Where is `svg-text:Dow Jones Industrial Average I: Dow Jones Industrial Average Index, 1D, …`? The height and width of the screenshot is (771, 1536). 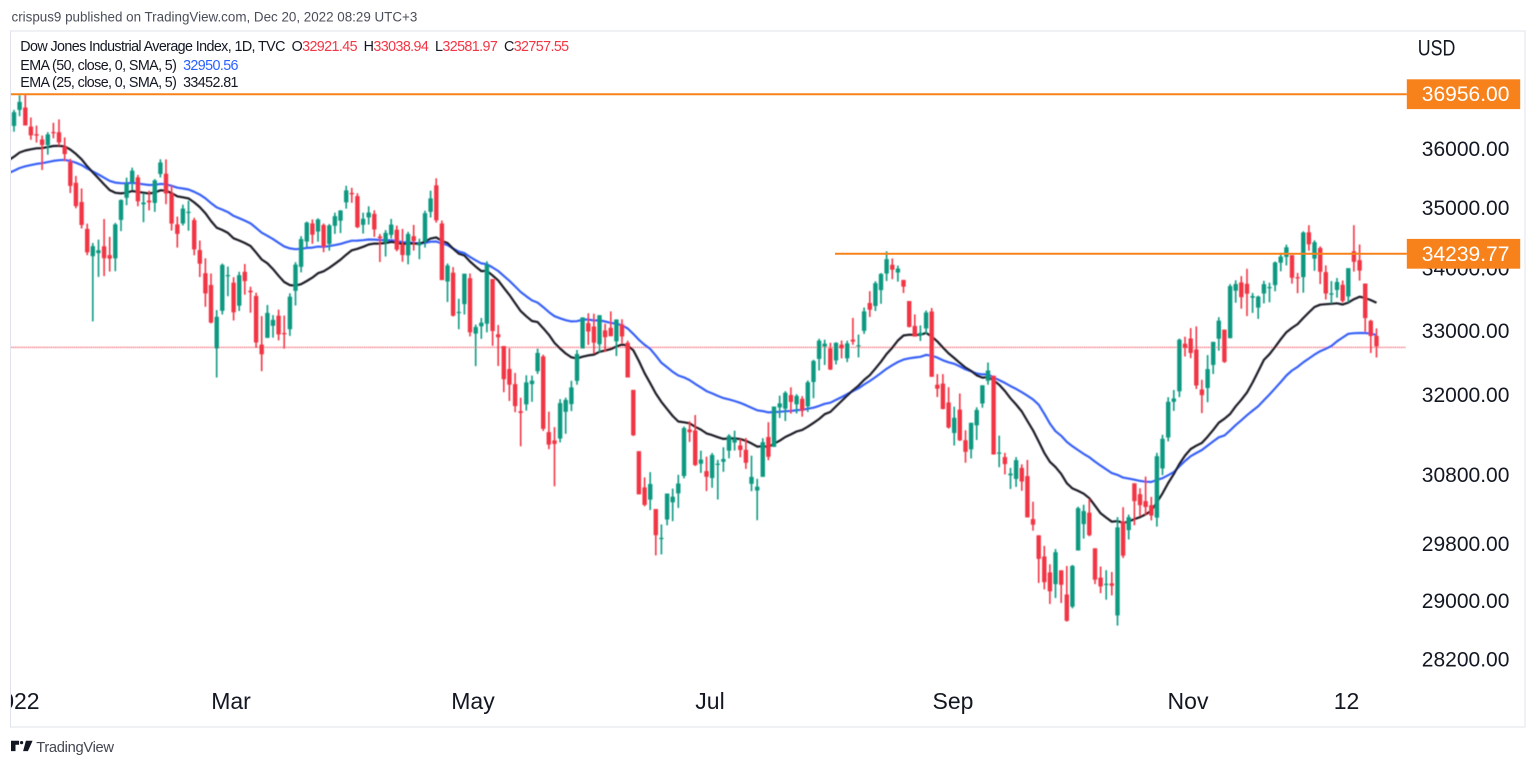 svg-text:Dow Jones Industrial Average I: Dow Jones Industrial Average Index, 1D, … is located at coordinates (294, 47).